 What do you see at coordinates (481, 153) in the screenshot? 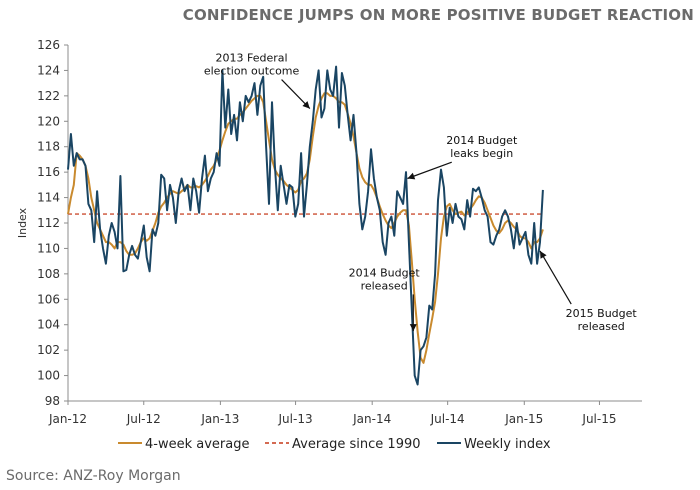
I see `annotation-text: leaks begin` at bounding box center [481, 153].